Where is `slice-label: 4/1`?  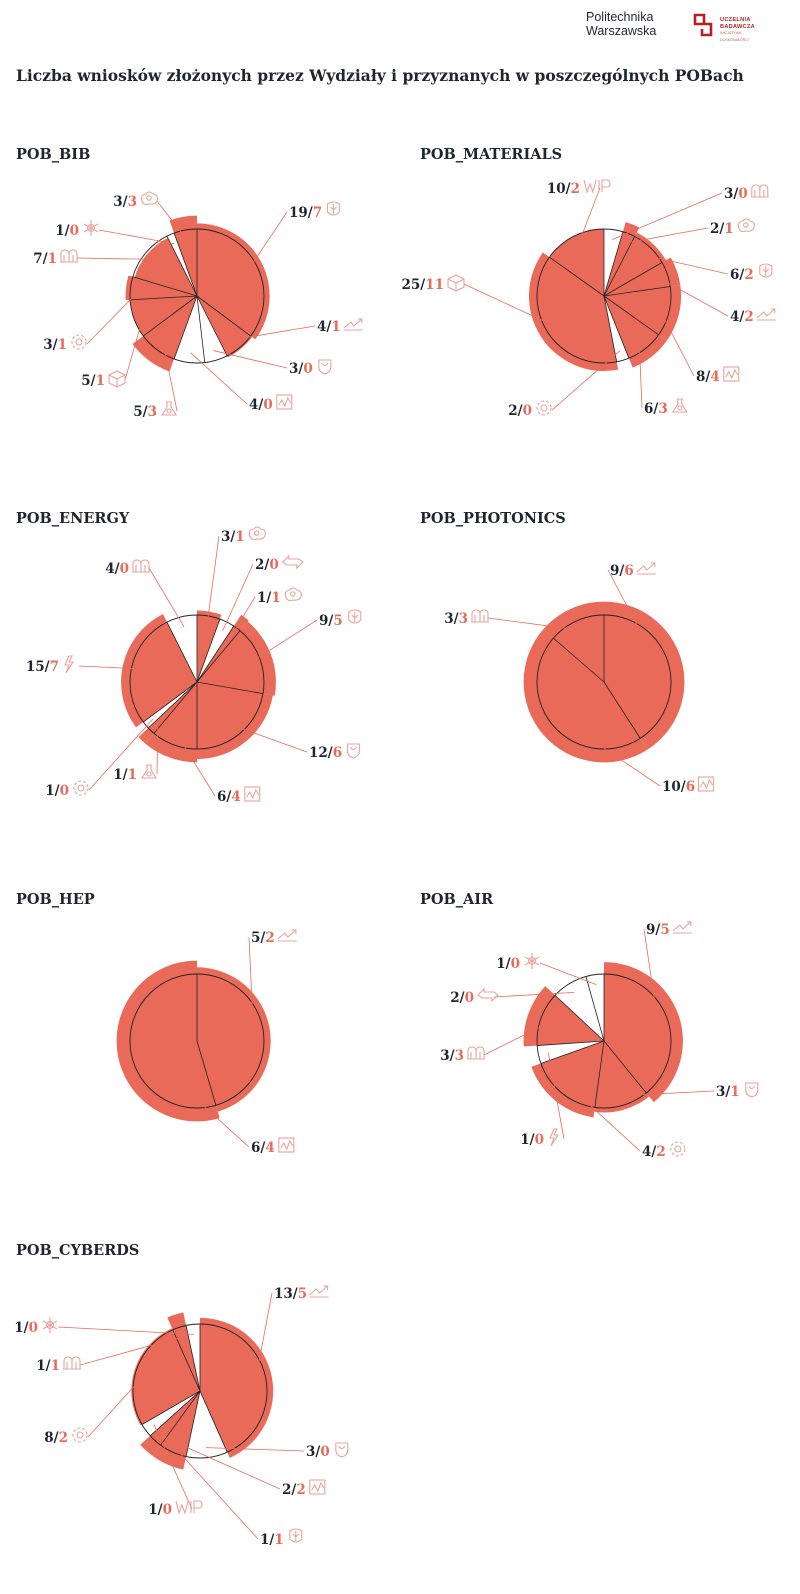
slice-label: 4/1 is located at coordinates (329, 327).